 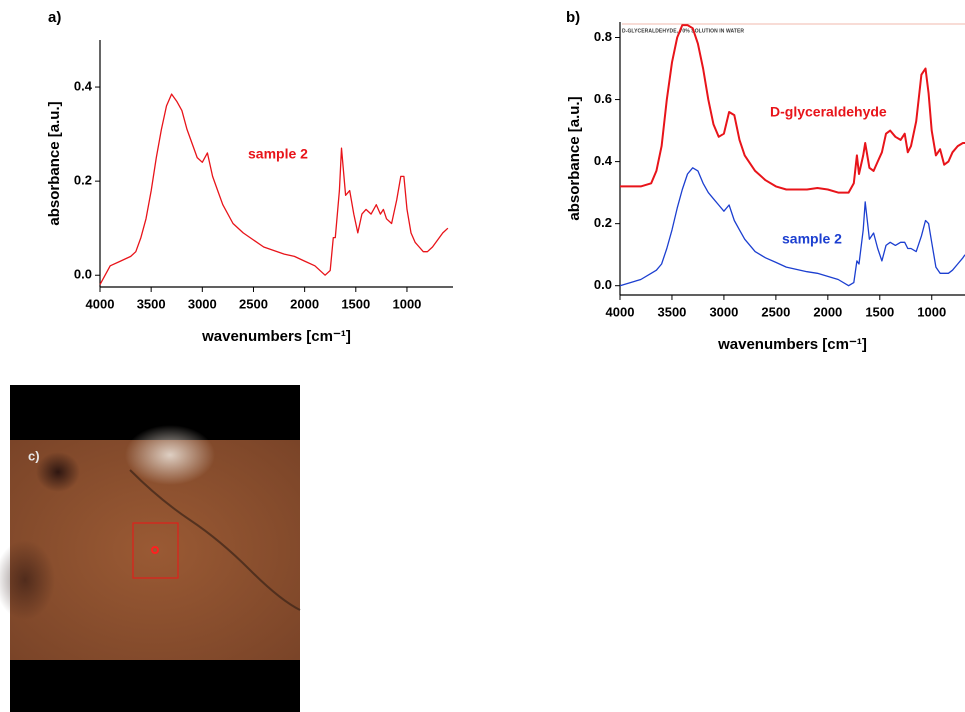 What do you see at coordinates (54, 17) in the screenshot?
I see `panel-label: a)` at bounding box center [54, 17].